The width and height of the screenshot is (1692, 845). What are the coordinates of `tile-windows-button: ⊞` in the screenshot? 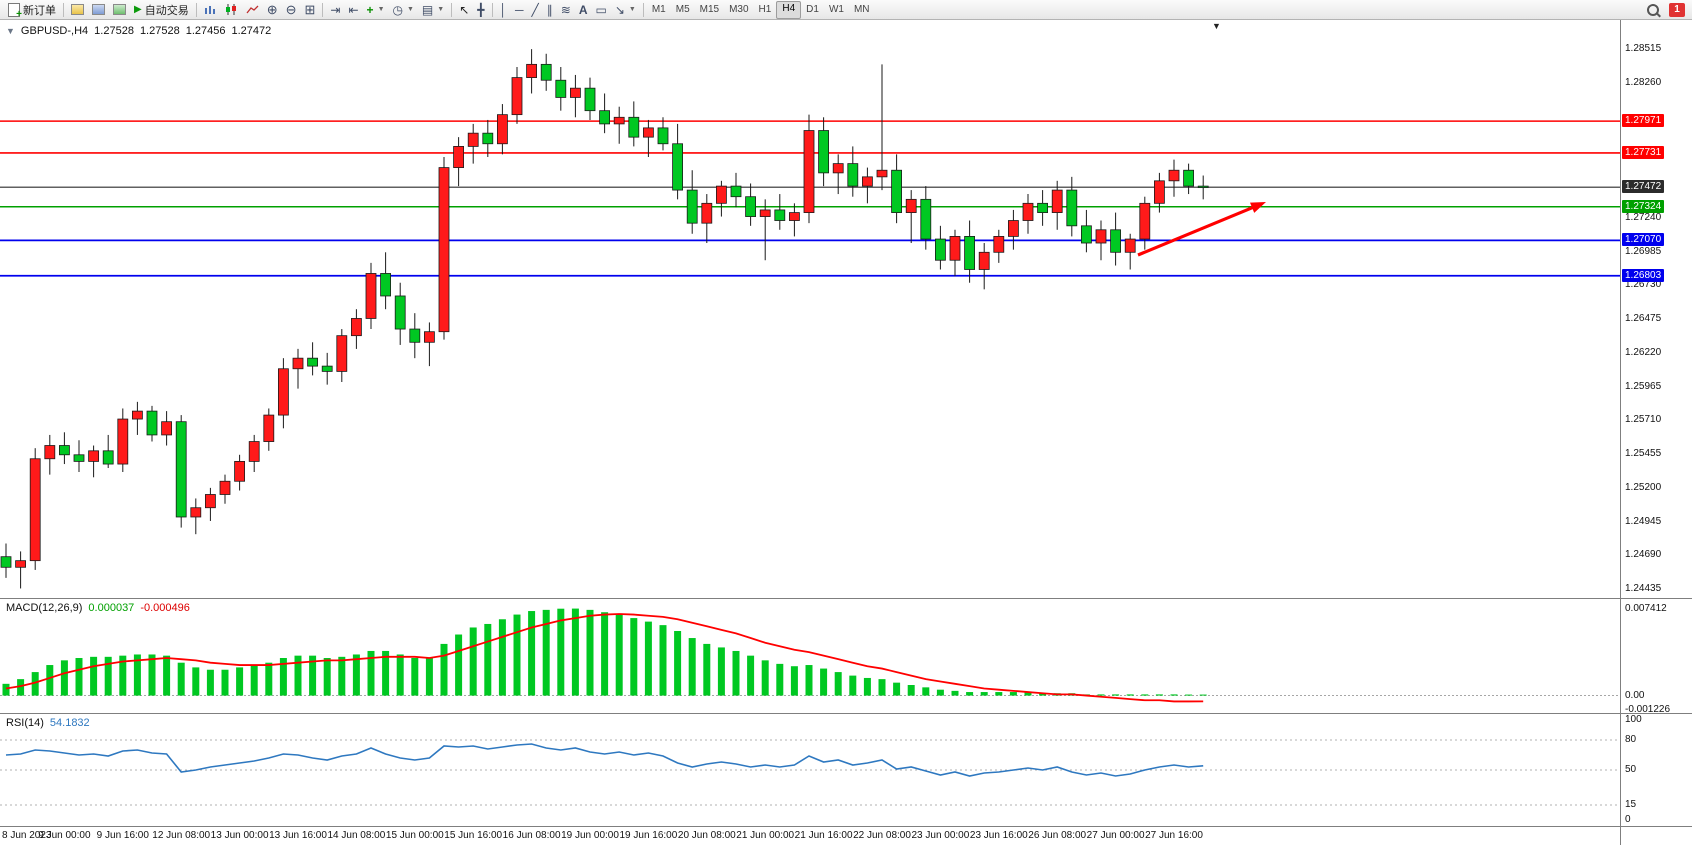 It's located at (310, 9).